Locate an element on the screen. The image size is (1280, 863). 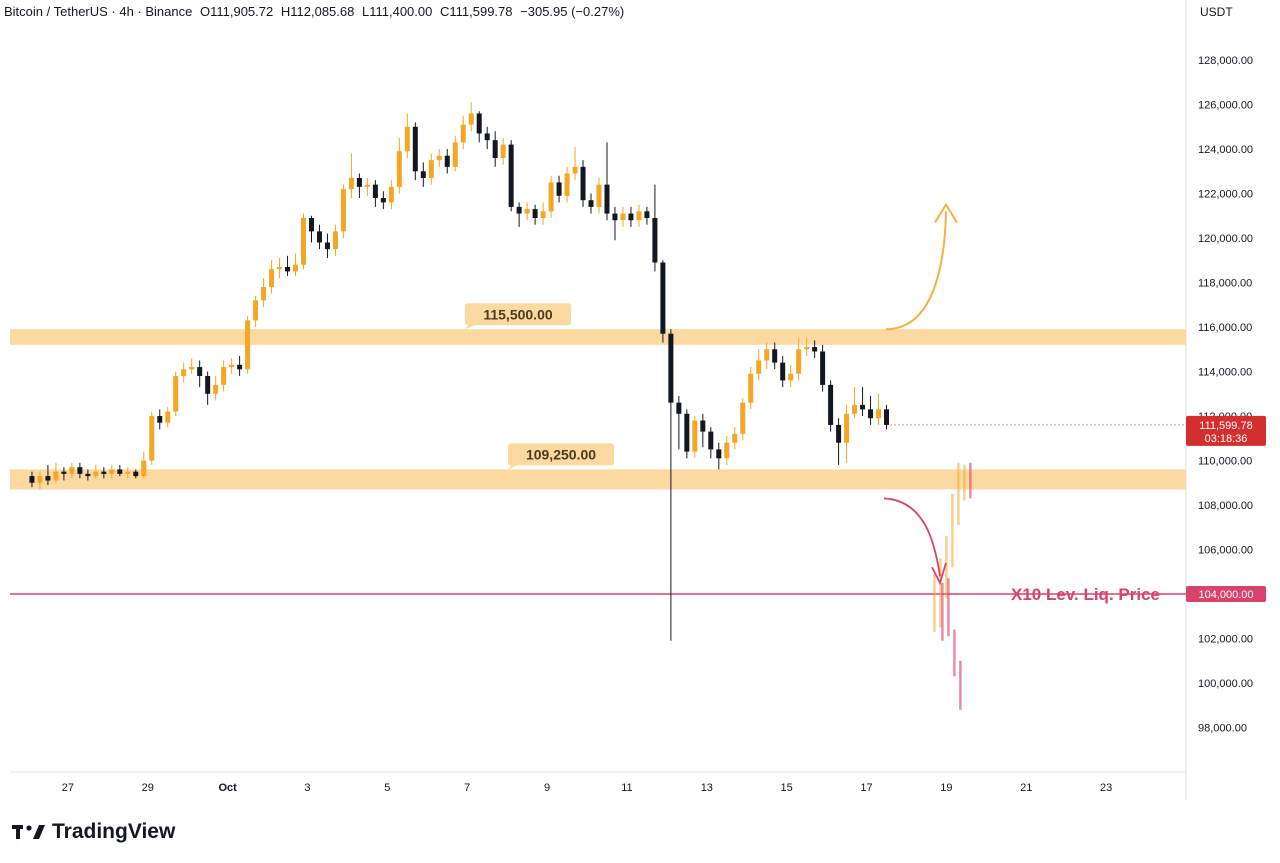
price-unit-label: USDT is located at coordinates (1216, 12).